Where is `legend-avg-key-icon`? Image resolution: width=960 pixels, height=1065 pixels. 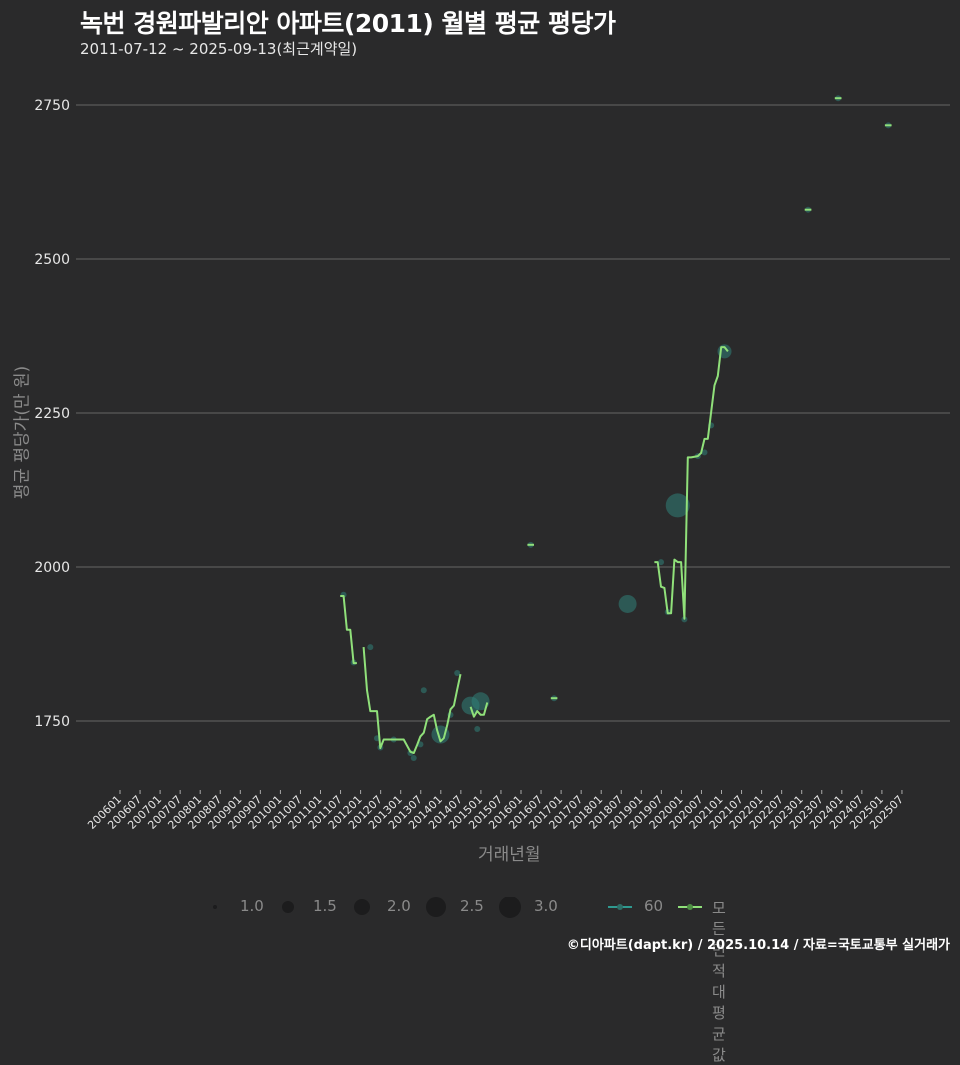
legend-avg-key-icon is located at coordinates (690, 907).